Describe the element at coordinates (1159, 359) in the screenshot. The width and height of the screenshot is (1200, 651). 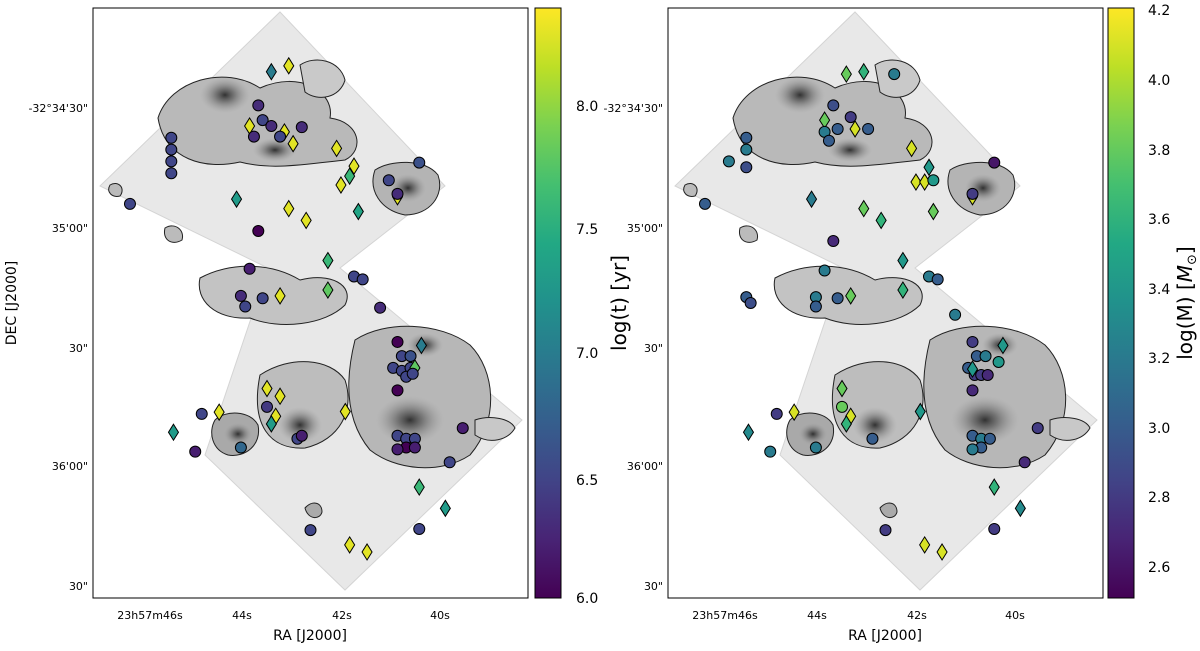
I see `colorbar-tick-label: 3.2` at that location.